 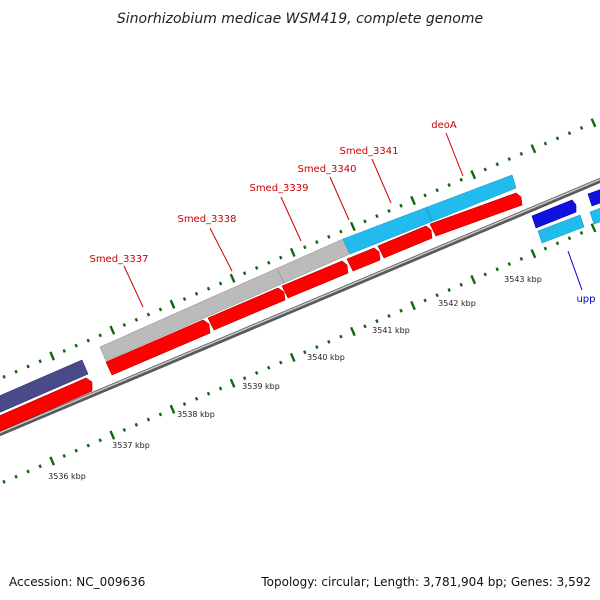 I want to click on gene-label-smed-3339: Smed_3339, so click(x=278, y=188).